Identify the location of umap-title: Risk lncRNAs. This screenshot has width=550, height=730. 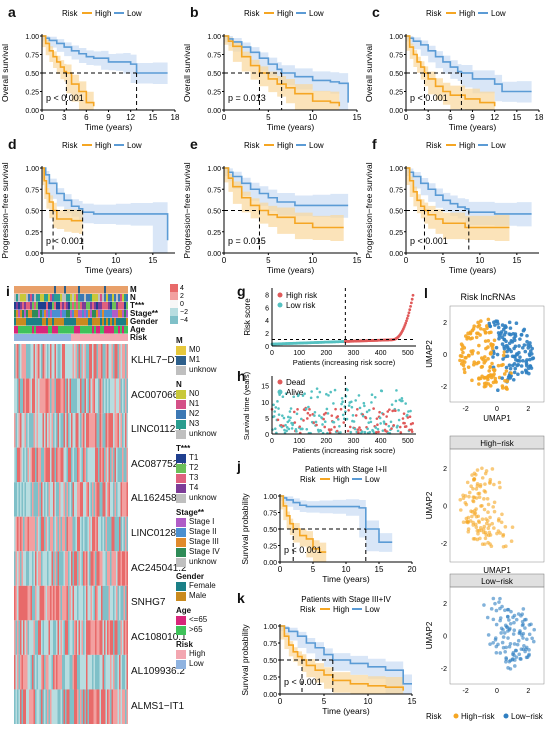
(488, 297).